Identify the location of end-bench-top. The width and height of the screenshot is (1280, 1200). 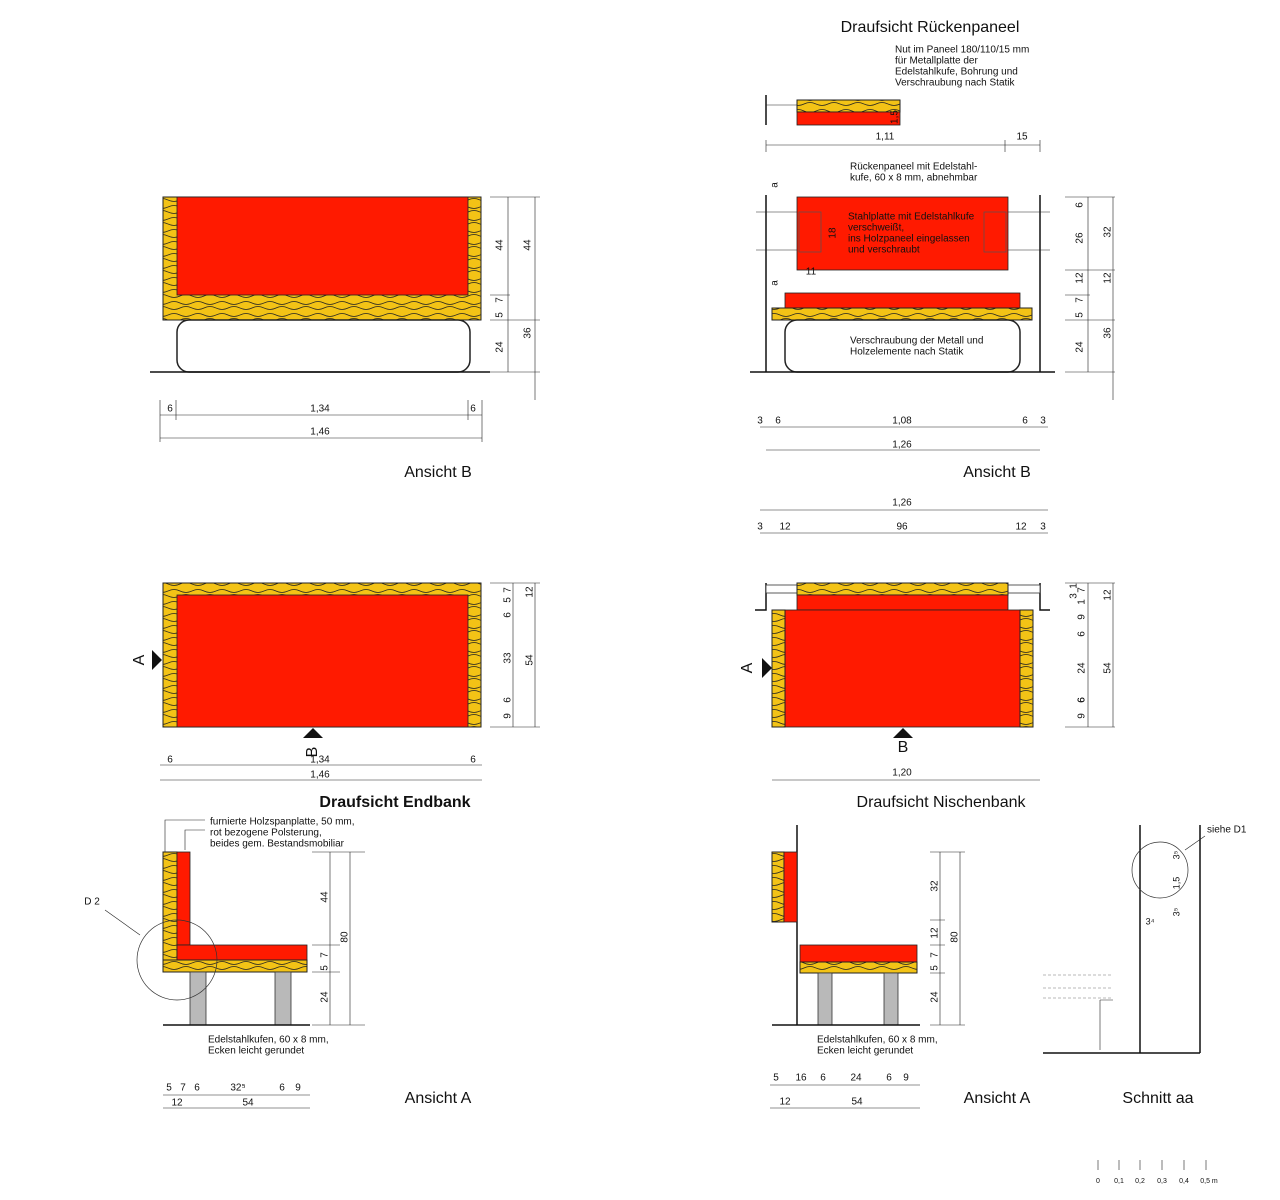
(346, 681).